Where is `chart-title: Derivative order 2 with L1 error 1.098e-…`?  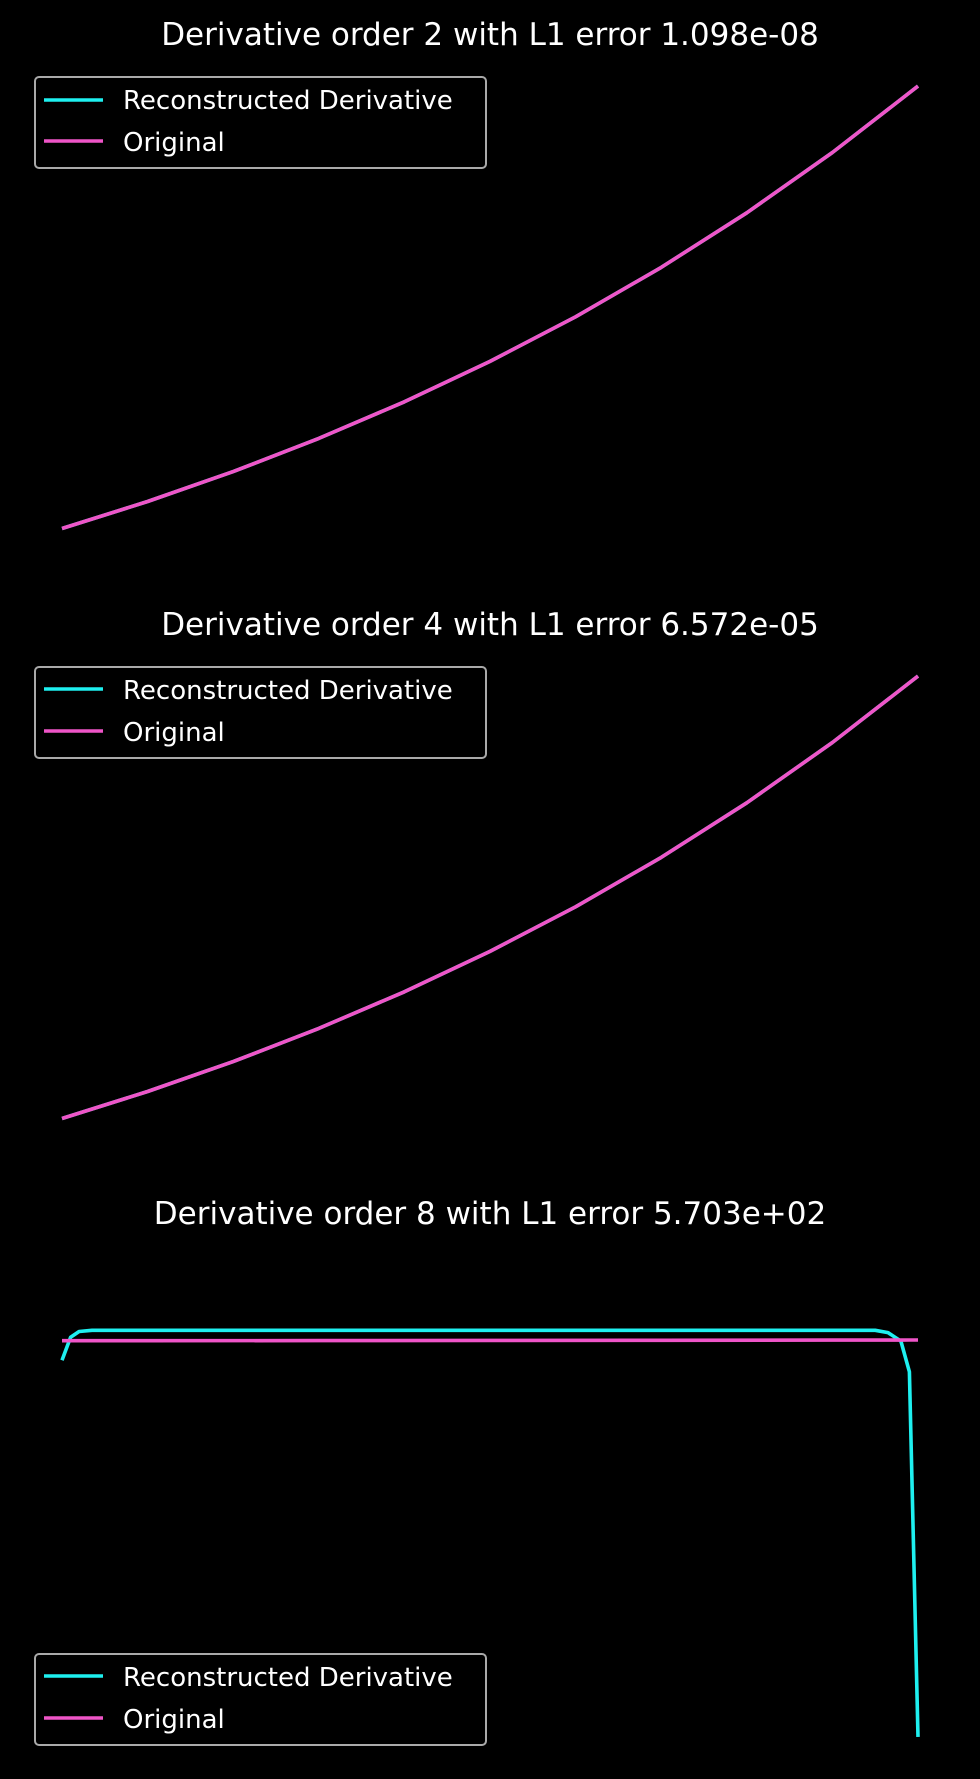
chart-title: Derivative order 2 with L1 error 1.098e-… is located at coordinates (490, 35).